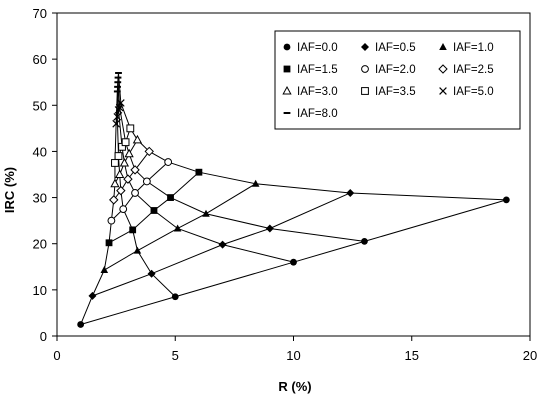 The height and width of the screenshot is (402, 542). I want to click on y-tick-label: 40, so click(40, 151).